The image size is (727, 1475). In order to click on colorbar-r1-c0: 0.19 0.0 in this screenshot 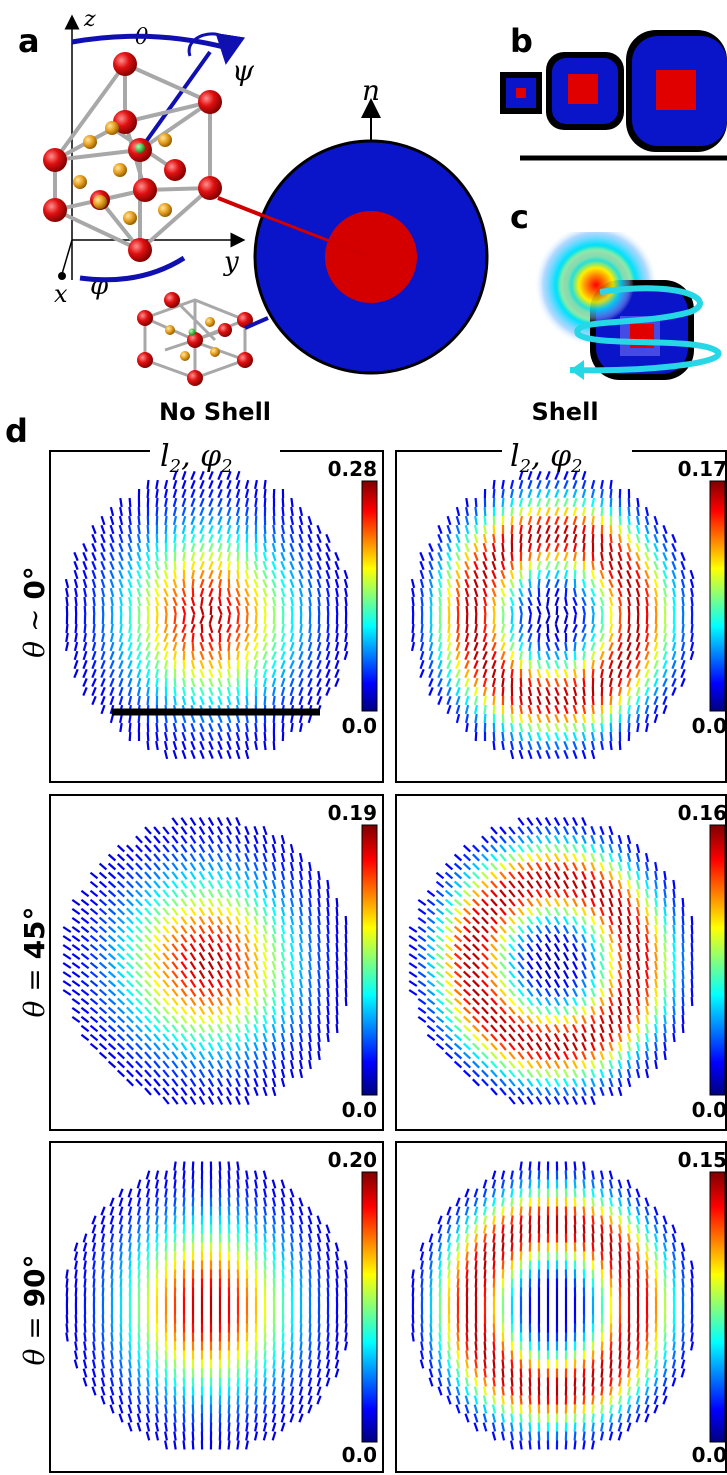, I will do `click(353, 961)`.